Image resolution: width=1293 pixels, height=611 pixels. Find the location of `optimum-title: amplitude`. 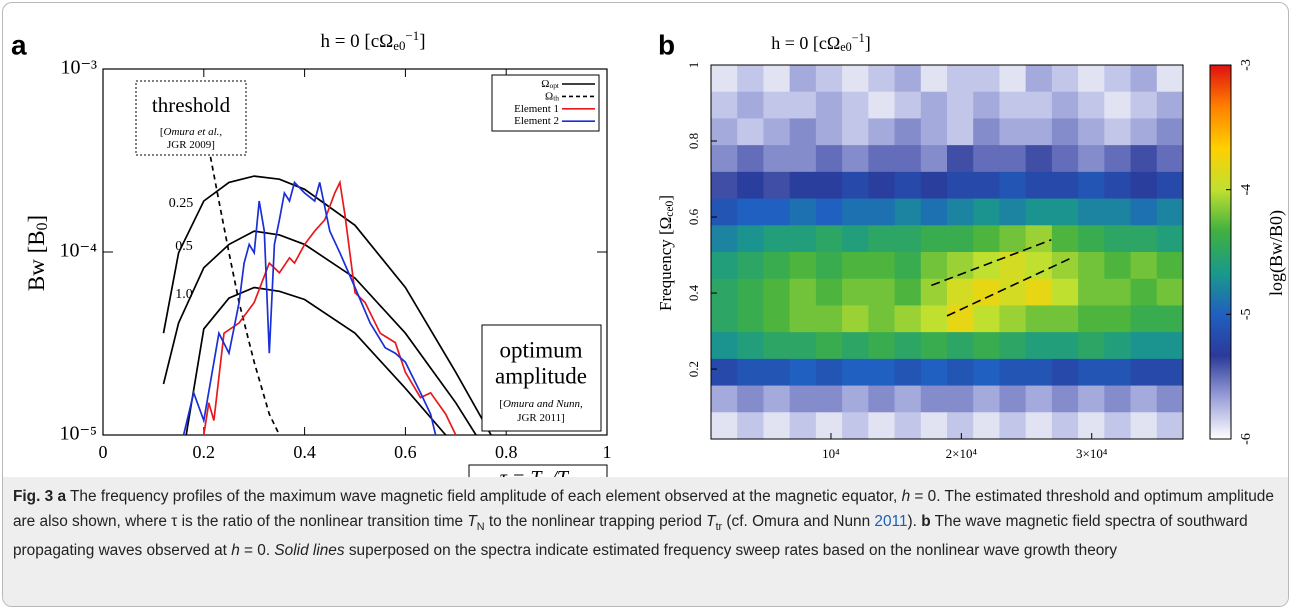

optimum-title: amplitude is located at coordinates (541, 375).